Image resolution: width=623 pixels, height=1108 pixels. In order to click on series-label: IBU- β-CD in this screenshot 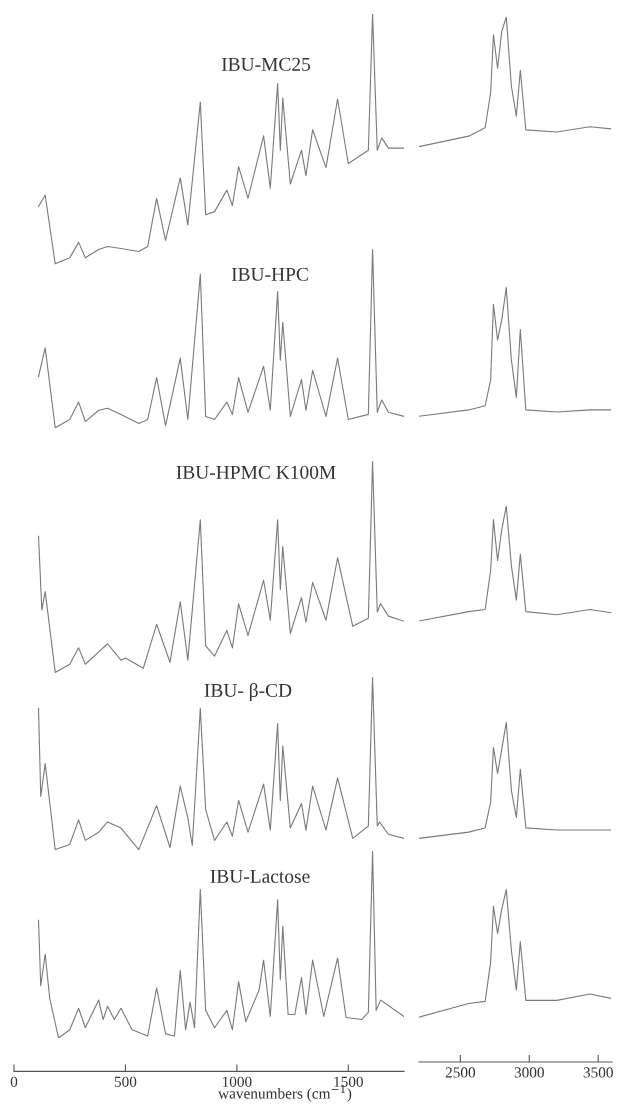, I will do `click(248, 692)`.